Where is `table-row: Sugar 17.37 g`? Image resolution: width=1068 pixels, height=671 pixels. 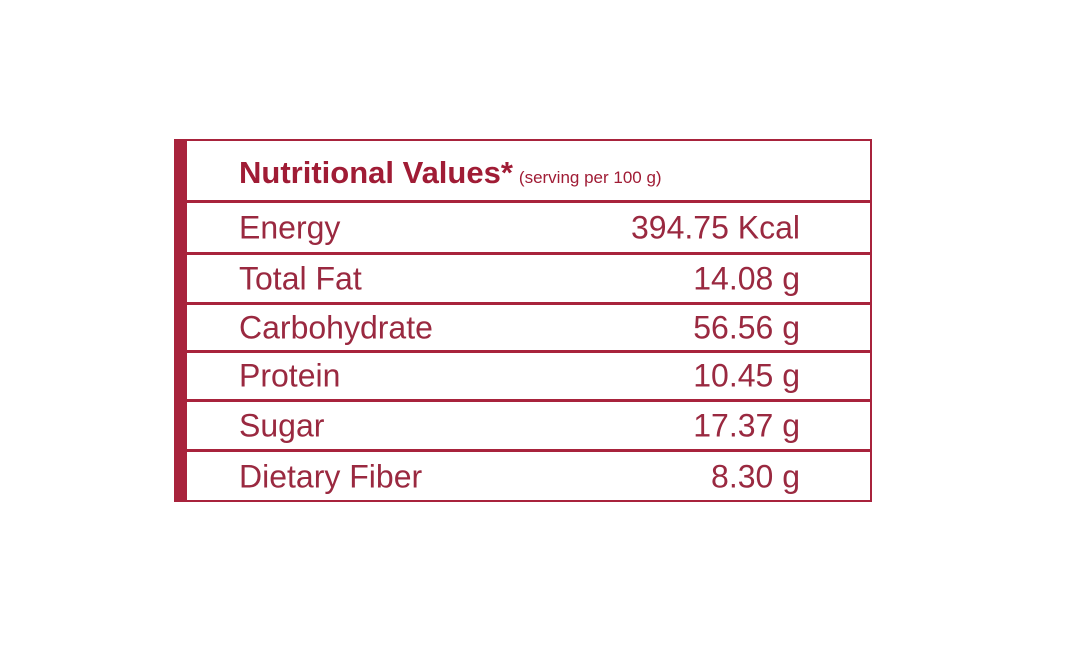 table-row: Sugar 17.37 g is located at coordinates (528, 424).